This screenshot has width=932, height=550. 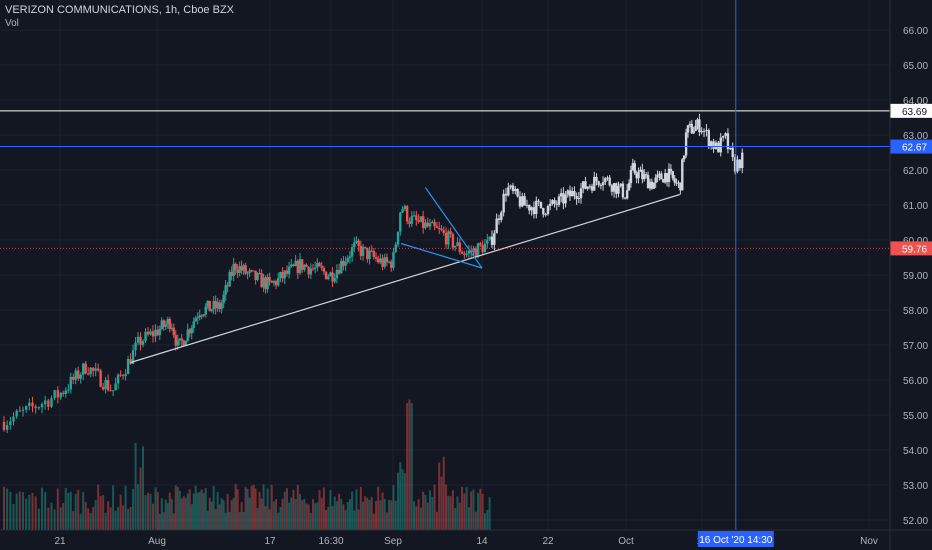 I want to click on y-tick-label: 57.00, so click(x=915, y=346).